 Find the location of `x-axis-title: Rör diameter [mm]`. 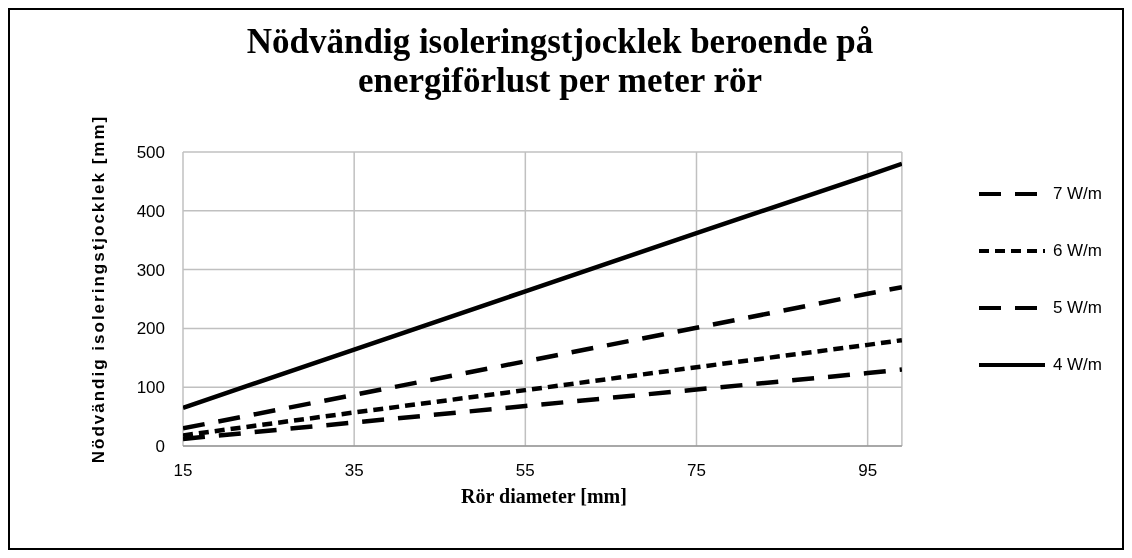

x-axis-title: Rör diameter [mm] is located at coordinates (544, 496).